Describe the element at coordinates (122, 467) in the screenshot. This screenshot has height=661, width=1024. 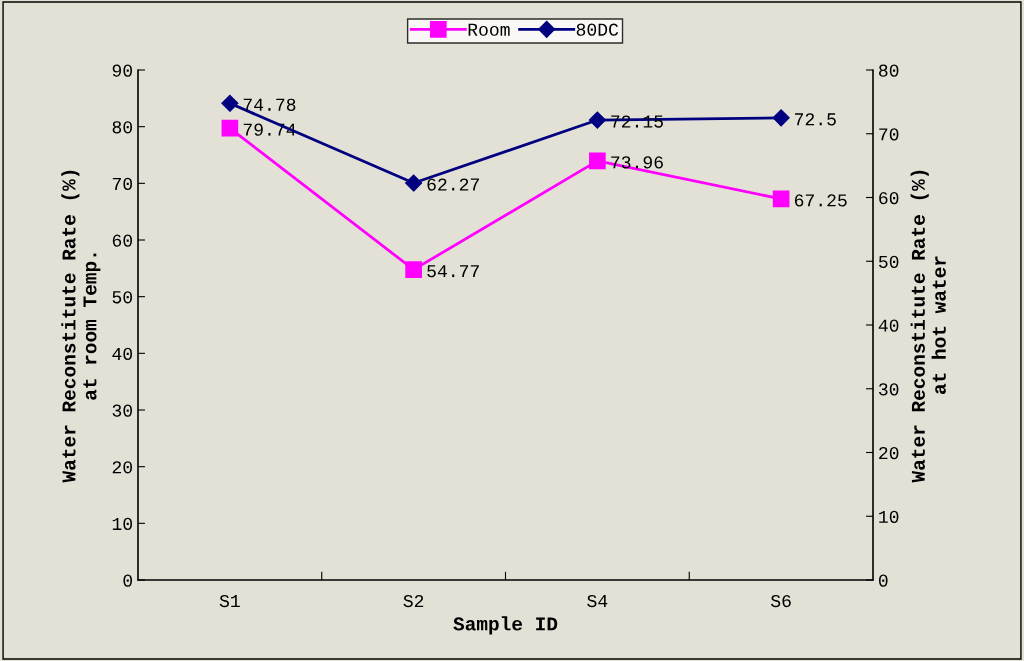
I see `y-tick-label: 20` at that location.